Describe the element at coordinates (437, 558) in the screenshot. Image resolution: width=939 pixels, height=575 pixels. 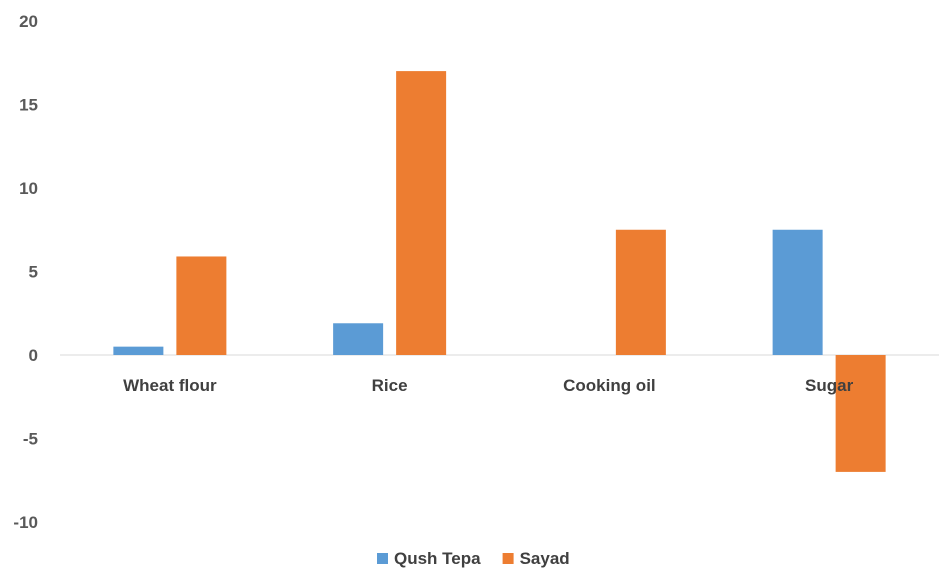
I see `legend-label: Qush Tepa` at that location.